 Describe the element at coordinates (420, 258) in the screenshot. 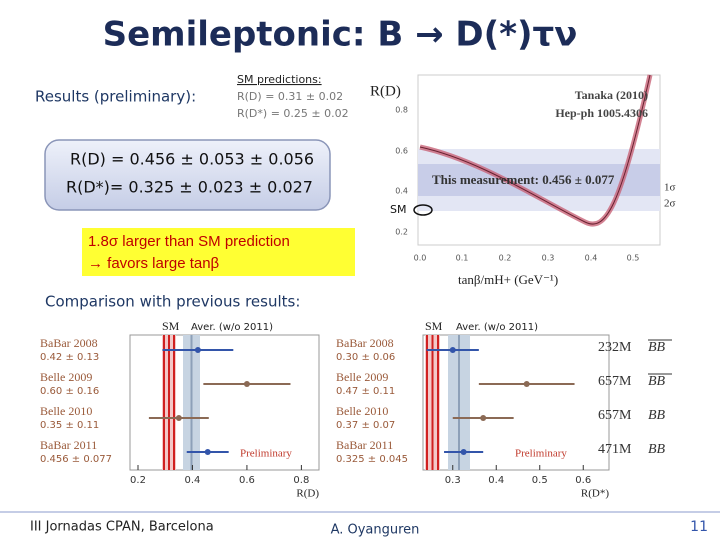

I see `x-tick-label: 0.0` at that location.